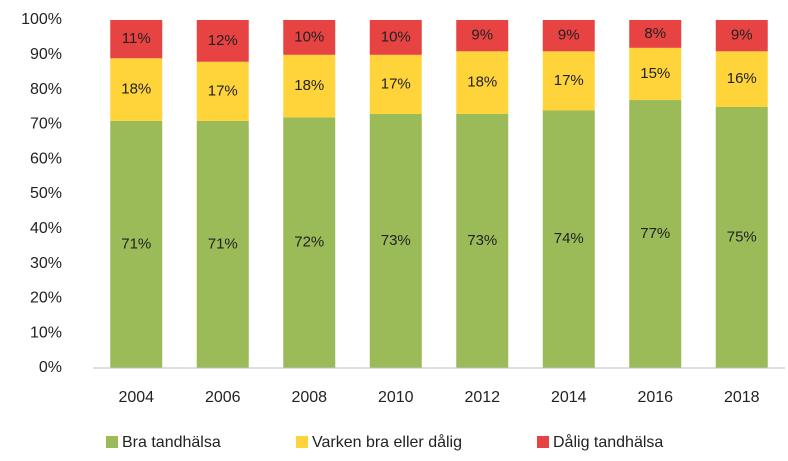 The height and width of the screenshot is (461, 788). I want to click on y-tick-label: 70%, so click(46, 124).